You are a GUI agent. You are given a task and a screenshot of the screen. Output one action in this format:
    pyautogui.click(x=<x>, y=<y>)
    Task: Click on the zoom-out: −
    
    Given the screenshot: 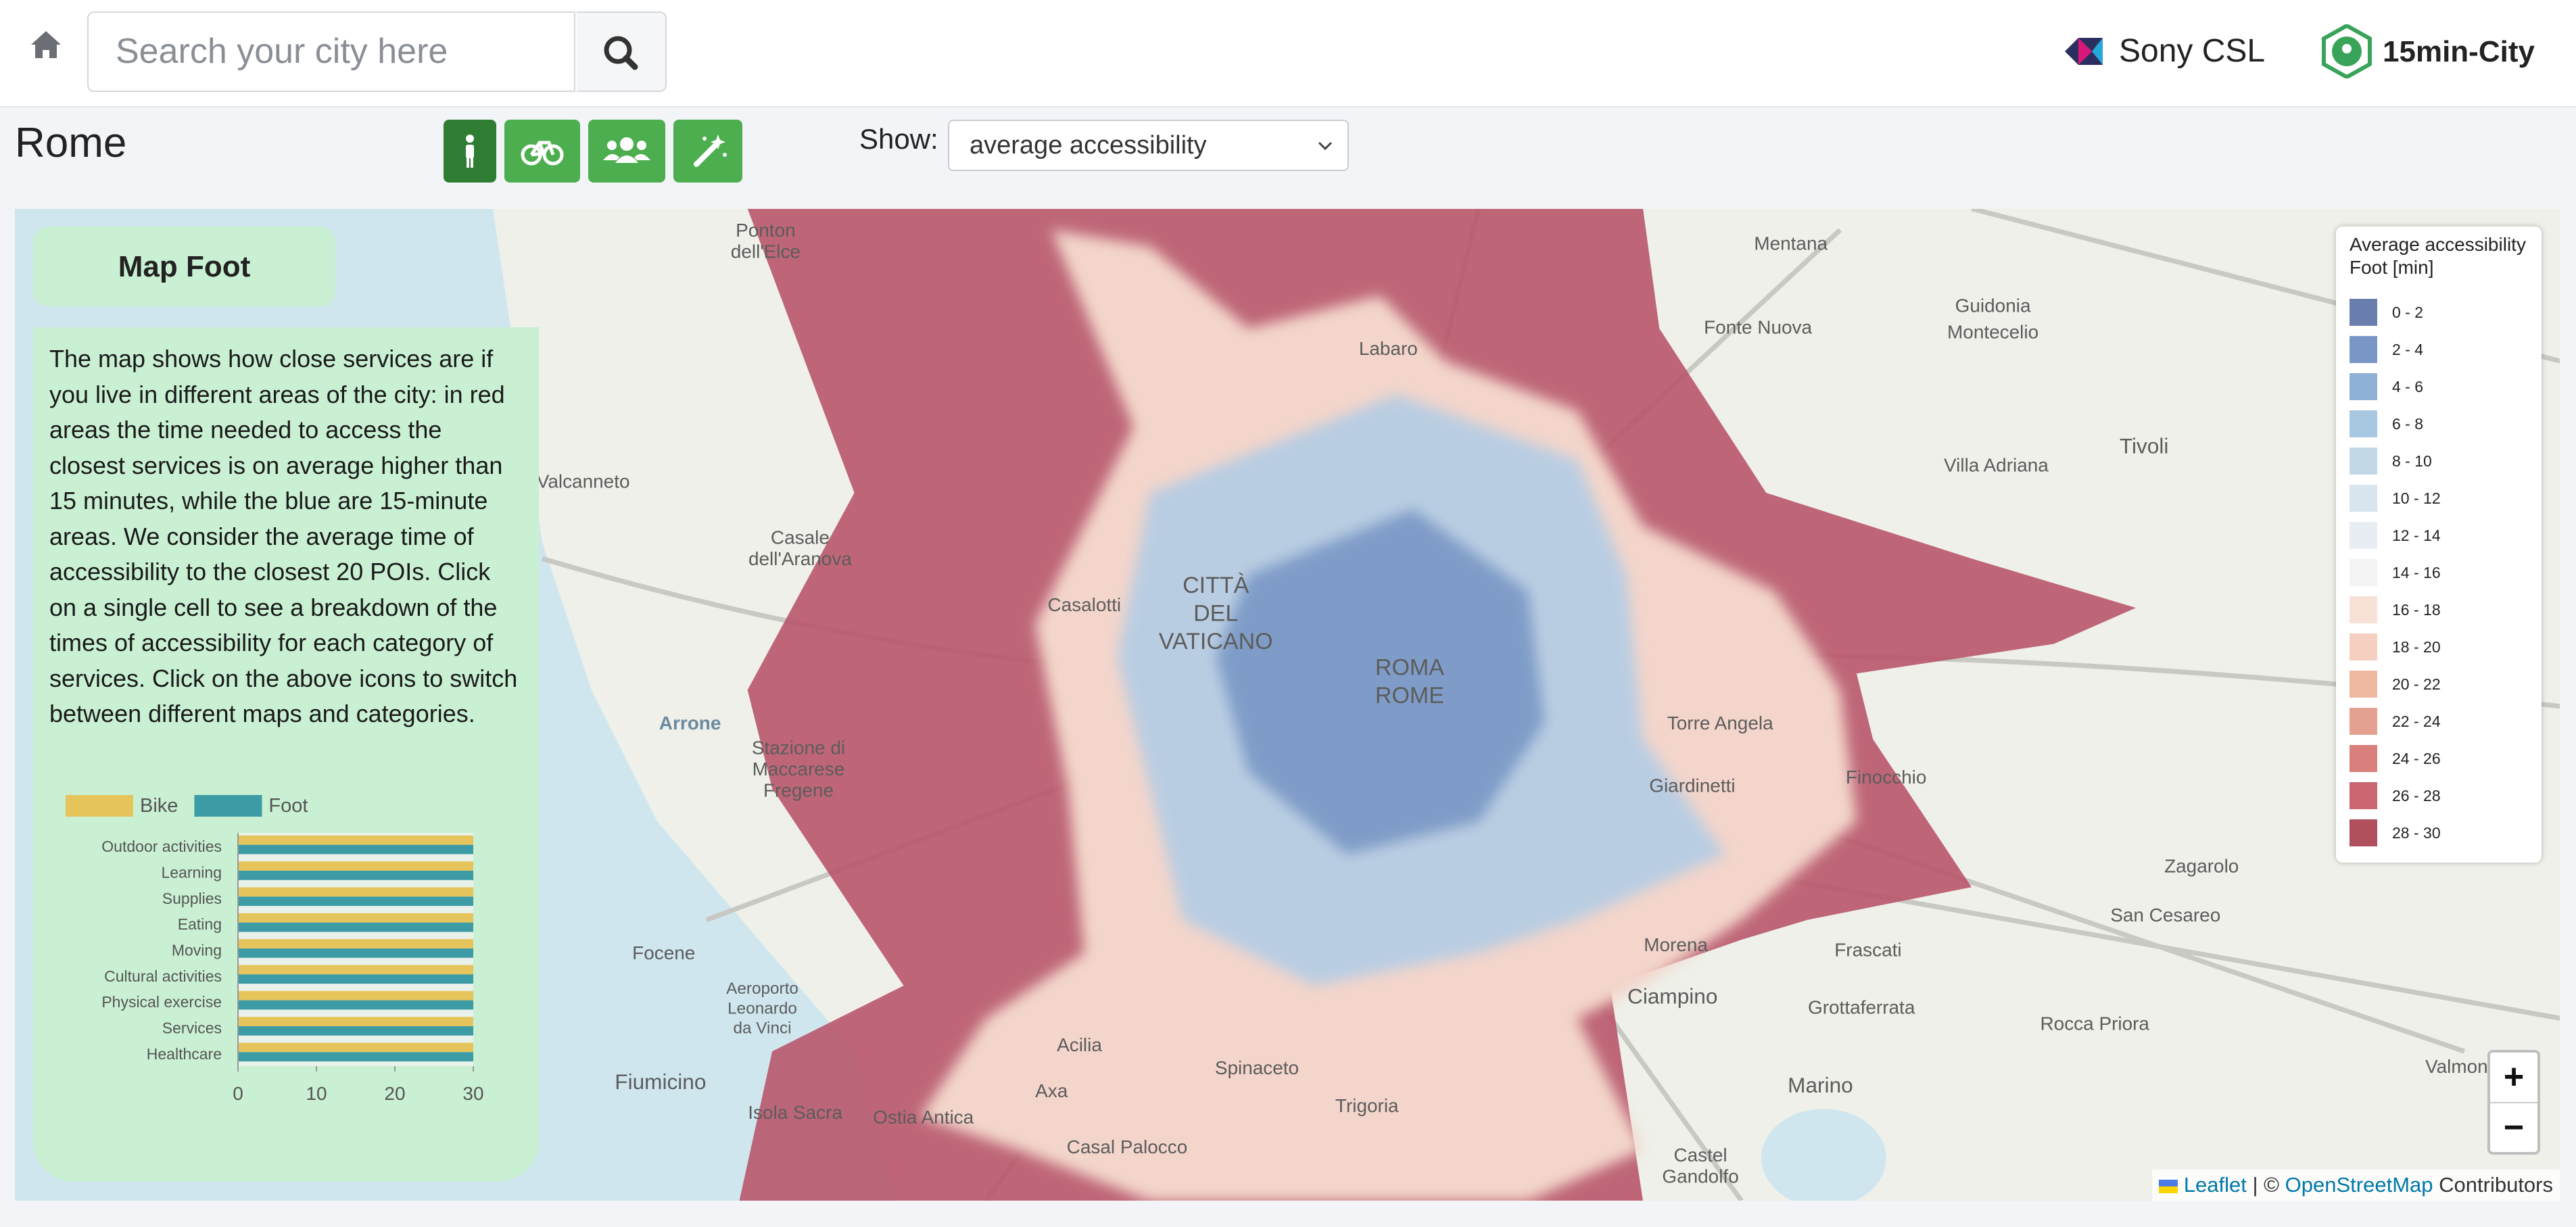 What is the action you would take?
    pyautogui.click(x=2514, y=1127)
    